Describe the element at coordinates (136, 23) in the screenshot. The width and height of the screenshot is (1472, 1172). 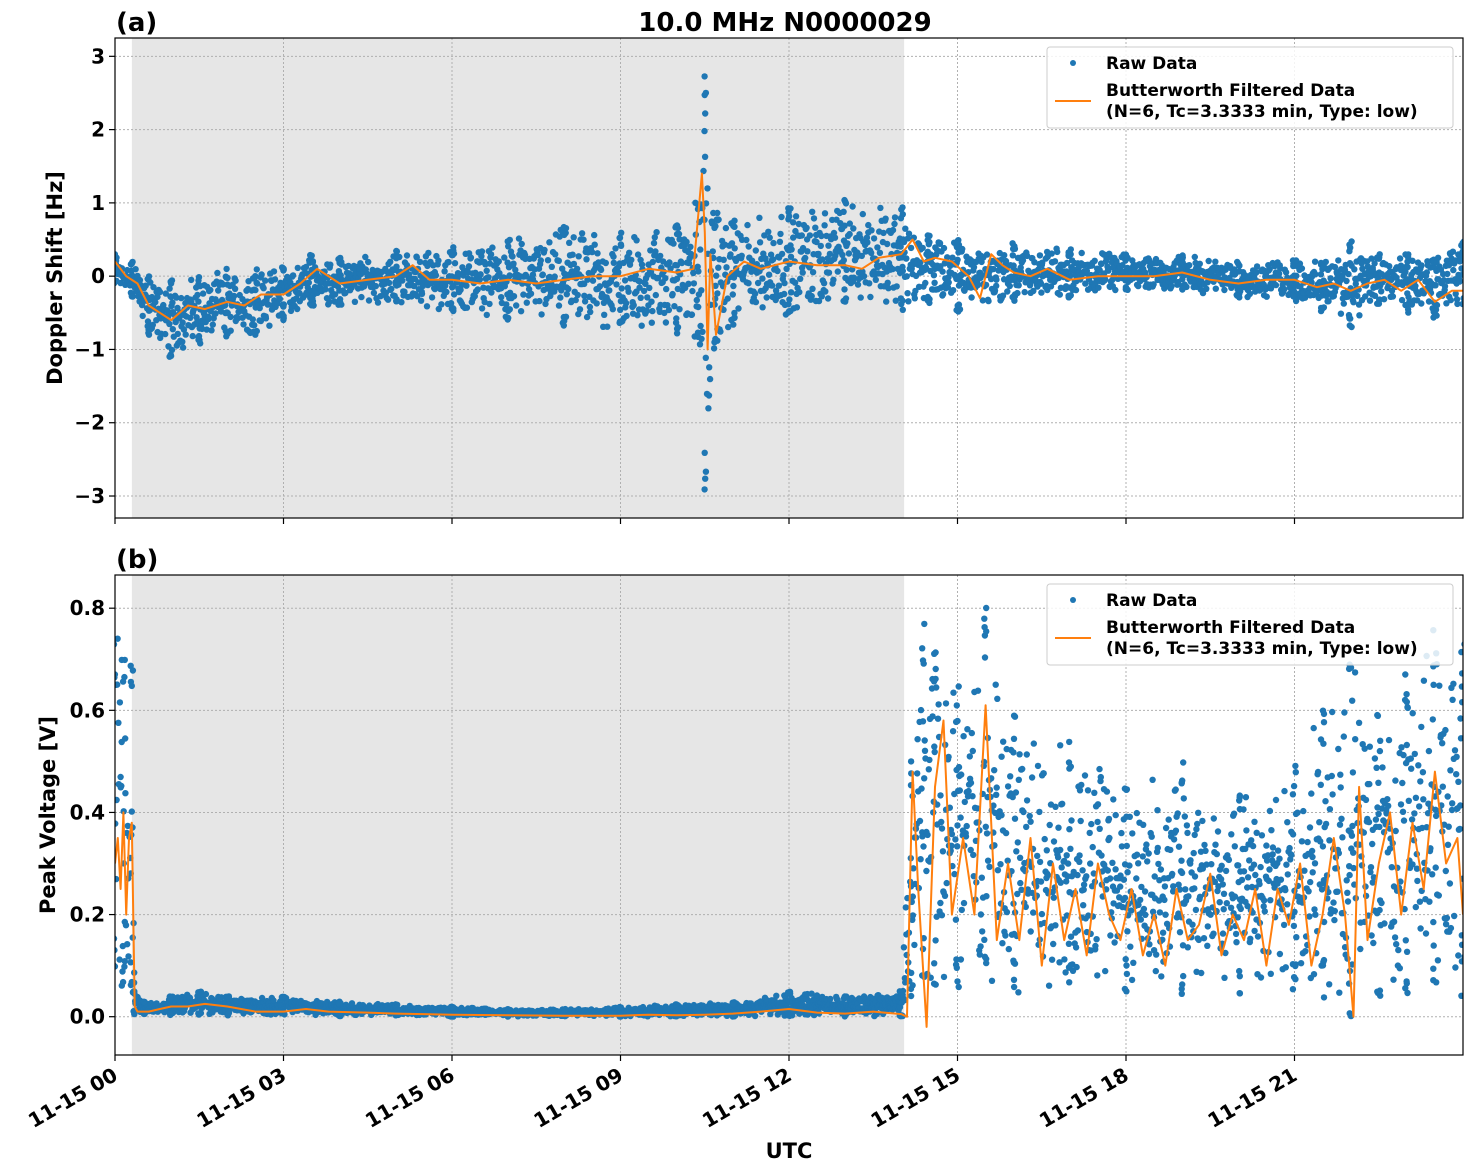
I see `panel-a-label: (a)` at that location.